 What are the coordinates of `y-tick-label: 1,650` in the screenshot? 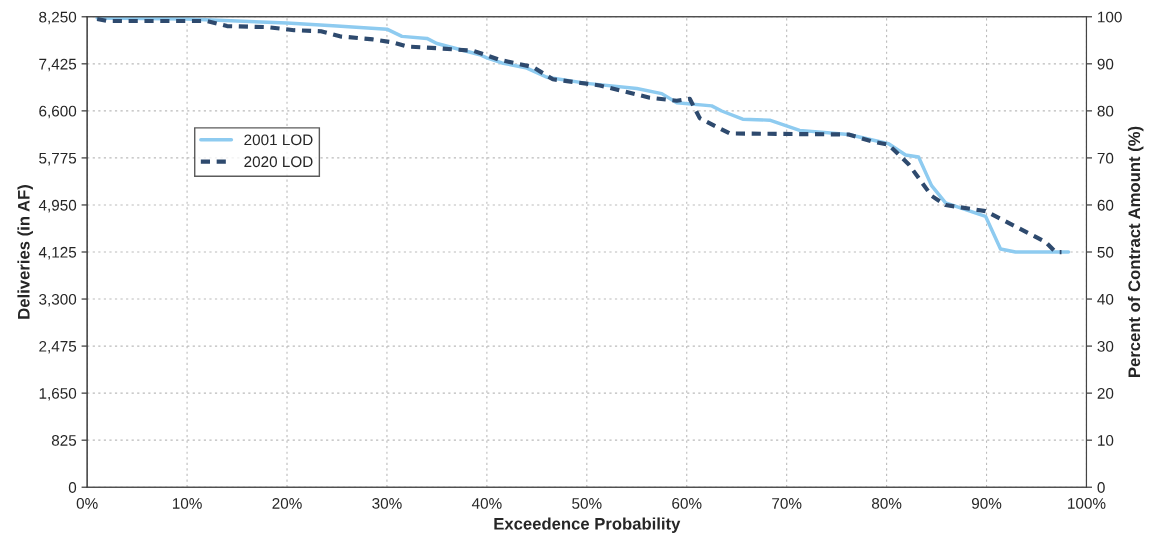 It's located at (58, 394).